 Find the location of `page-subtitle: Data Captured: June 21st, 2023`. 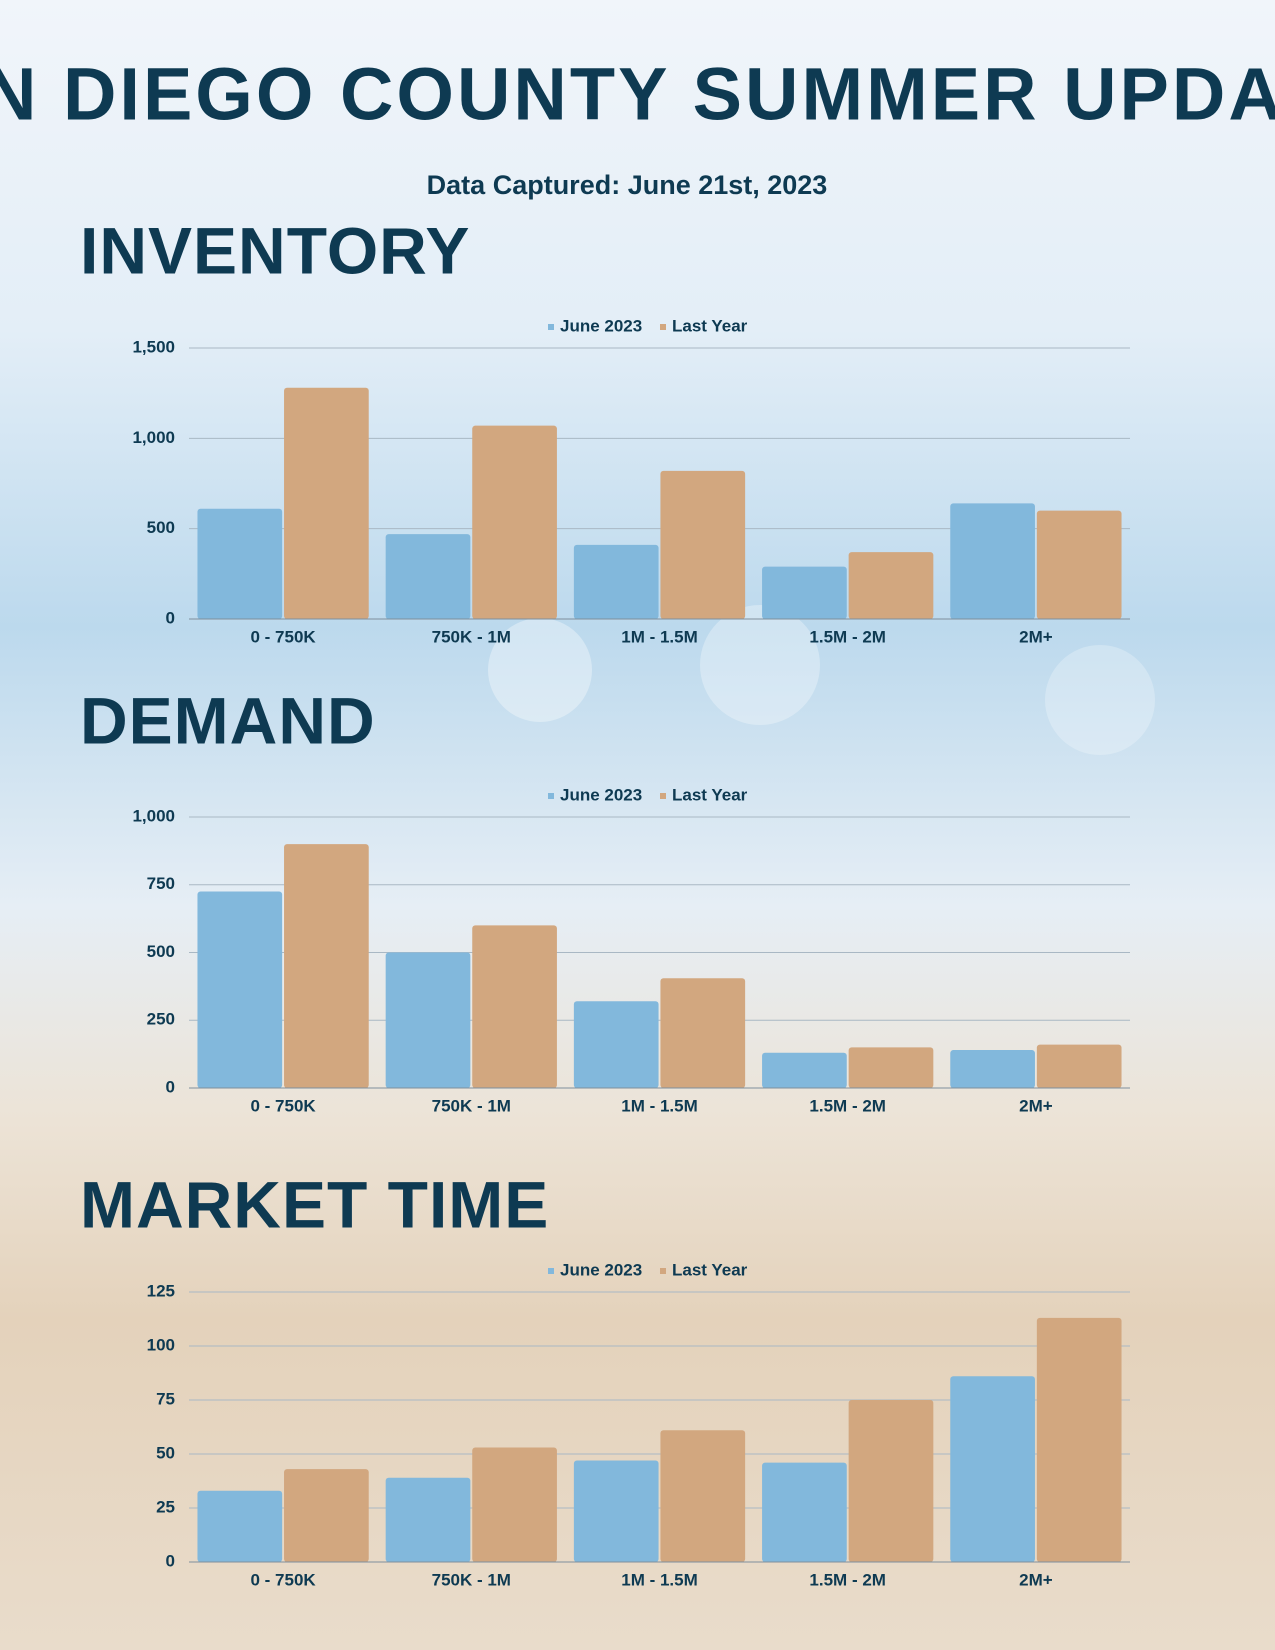

page-subtitle: Data Captured: June 21st, 2023 is located at coordinates (627, 185).